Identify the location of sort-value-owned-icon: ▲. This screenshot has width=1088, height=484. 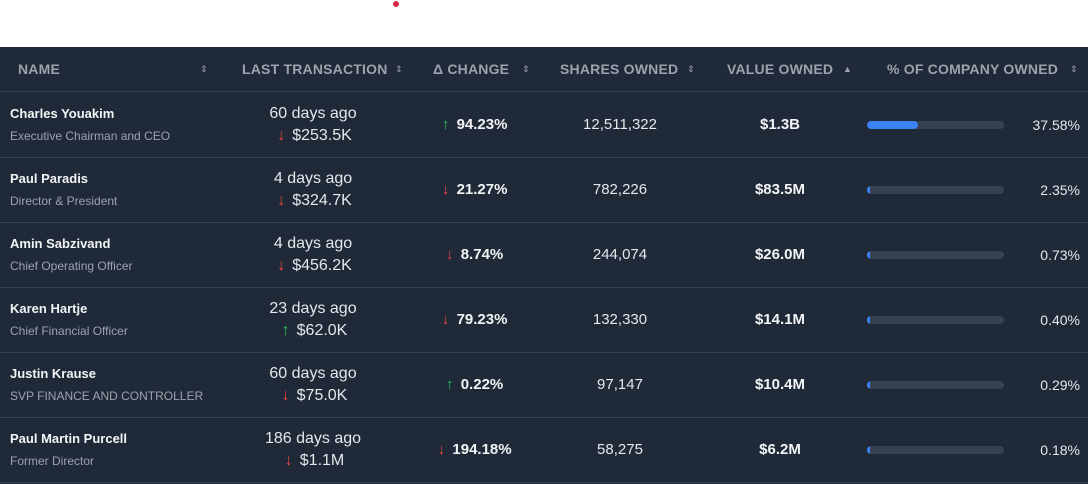
(847, 69).